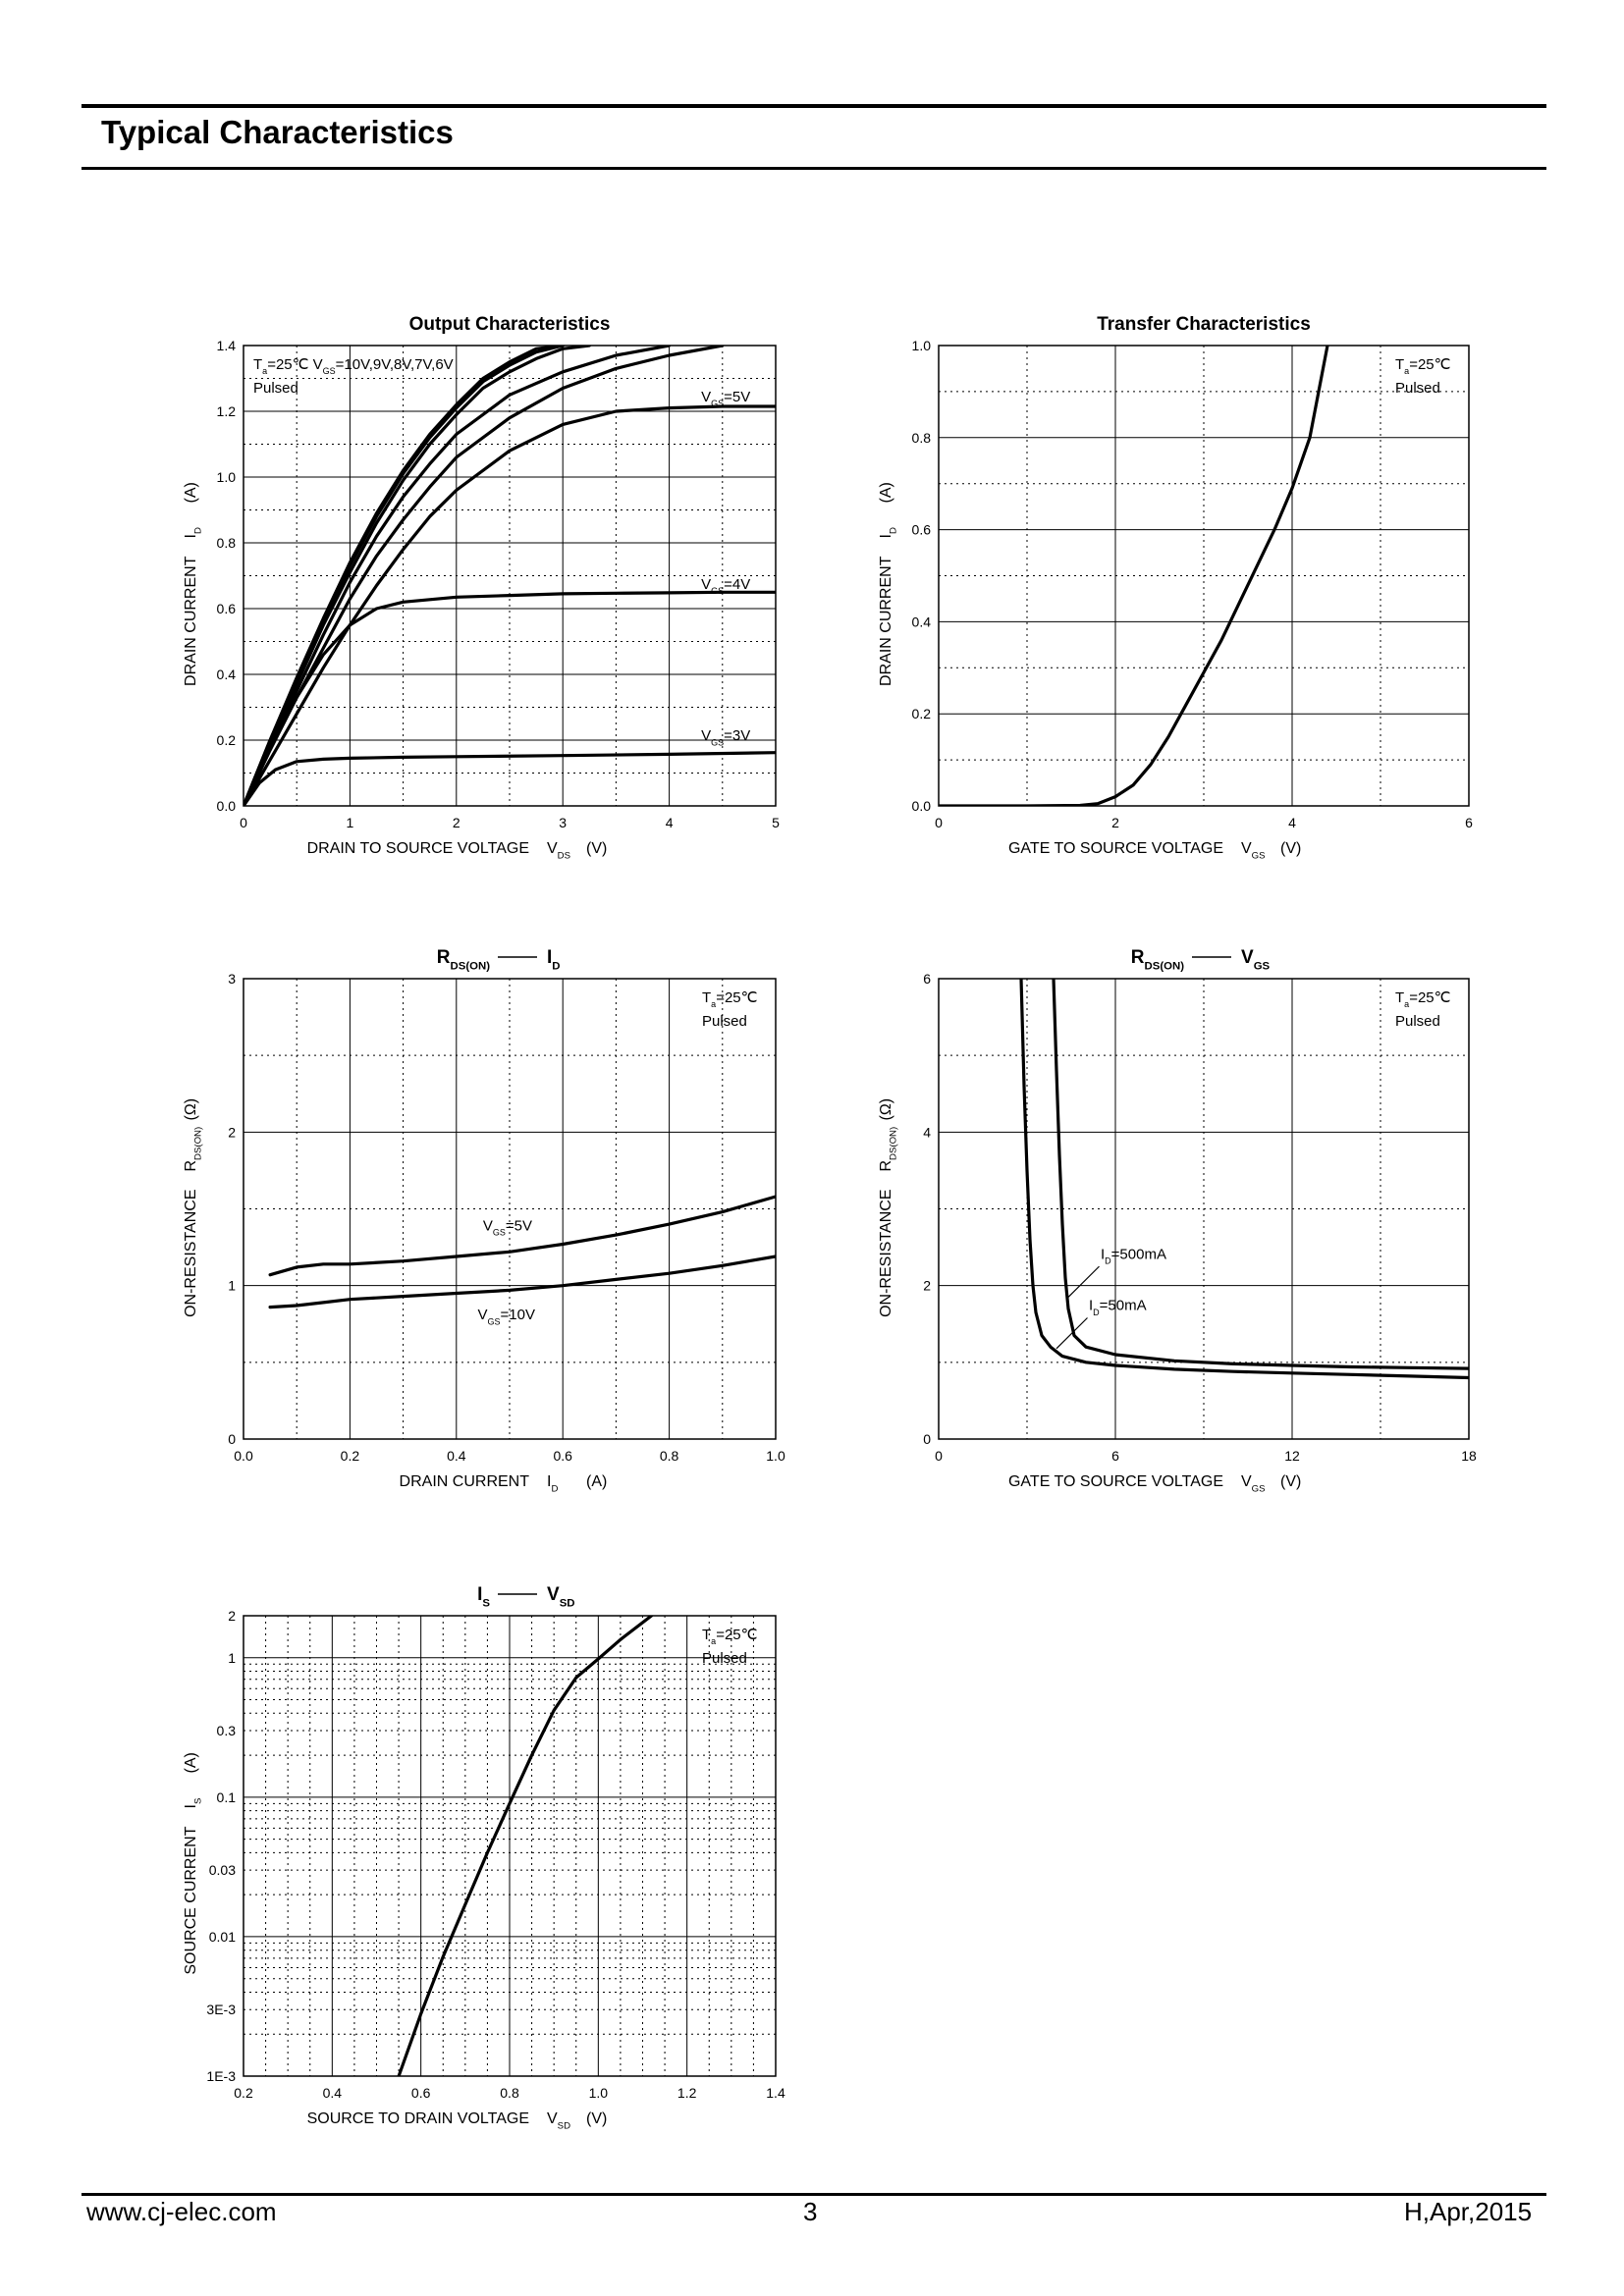  Describe the element at coordinates (350, 822) in the screenshot. I see `x-tick-label: 1` at that location.